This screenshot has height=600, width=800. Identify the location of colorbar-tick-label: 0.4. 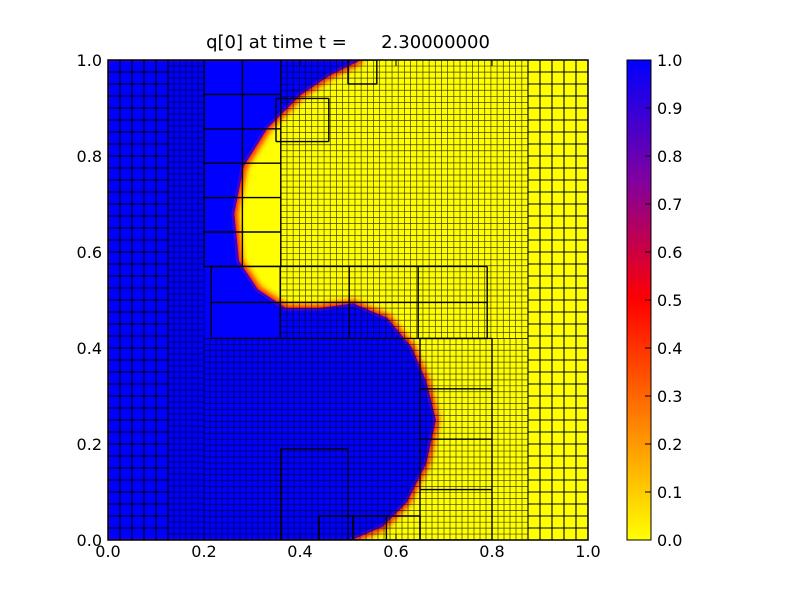
(669, 348).